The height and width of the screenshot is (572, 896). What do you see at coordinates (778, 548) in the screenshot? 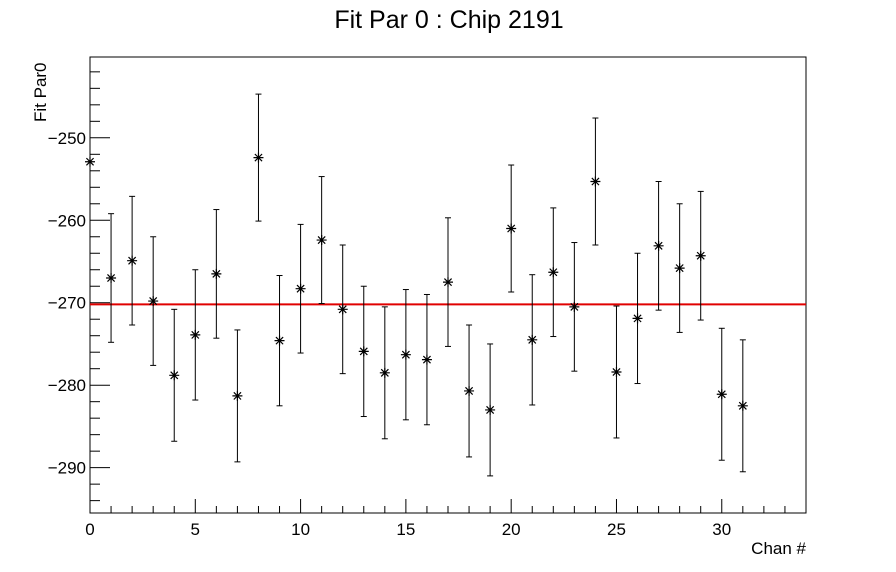
I see `x-axis-label: Chan #` at bounding box center [778, 548].